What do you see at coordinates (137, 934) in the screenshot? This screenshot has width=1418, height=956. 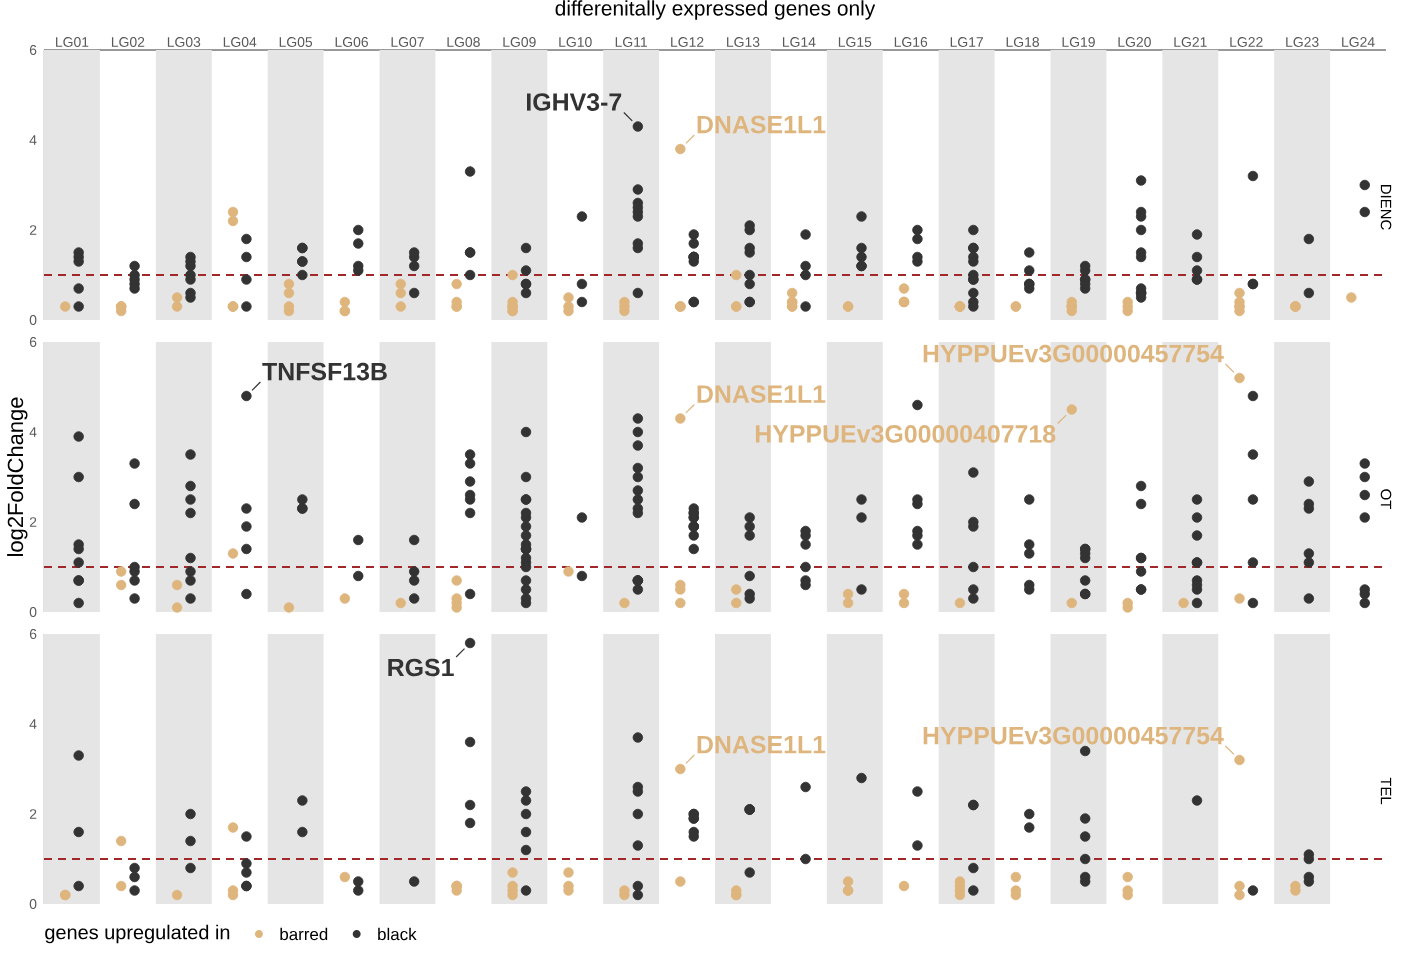 I see `legend-title: genes upregulated in` at bounding box center [137, 934].